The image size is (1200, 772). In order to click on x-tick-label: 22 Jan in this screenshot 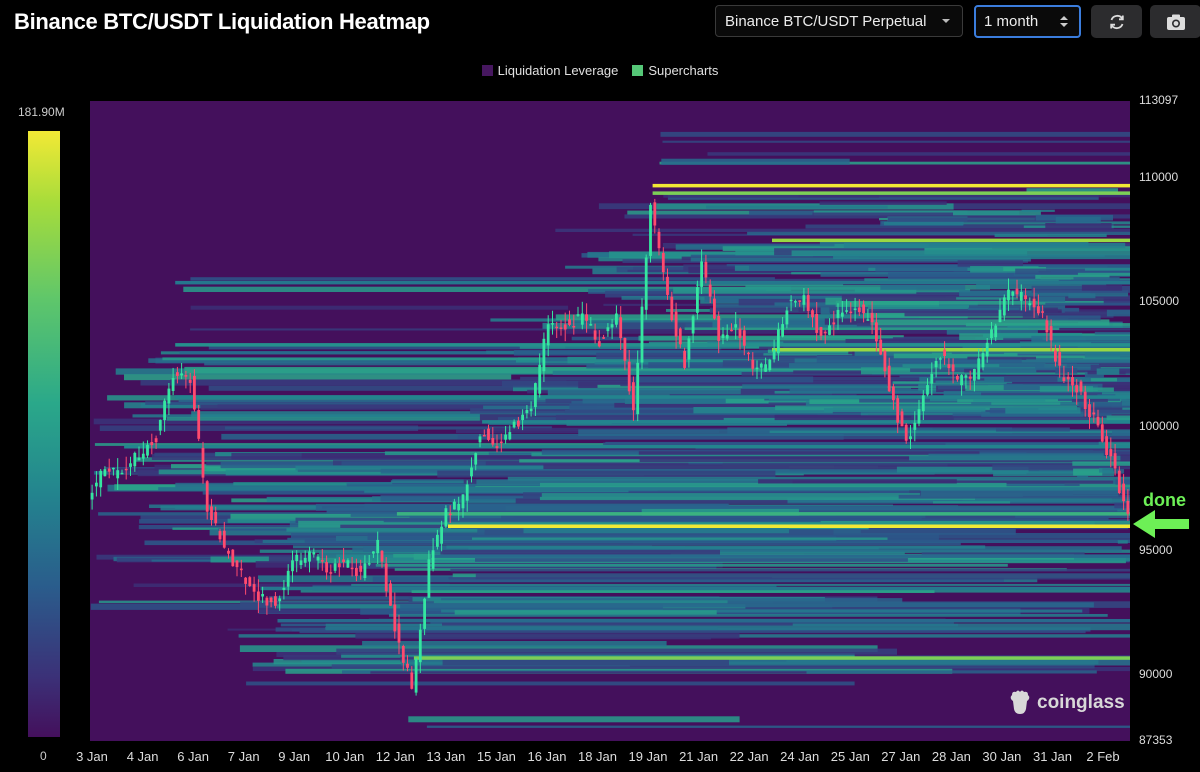, I will do `click(749, 756)`.